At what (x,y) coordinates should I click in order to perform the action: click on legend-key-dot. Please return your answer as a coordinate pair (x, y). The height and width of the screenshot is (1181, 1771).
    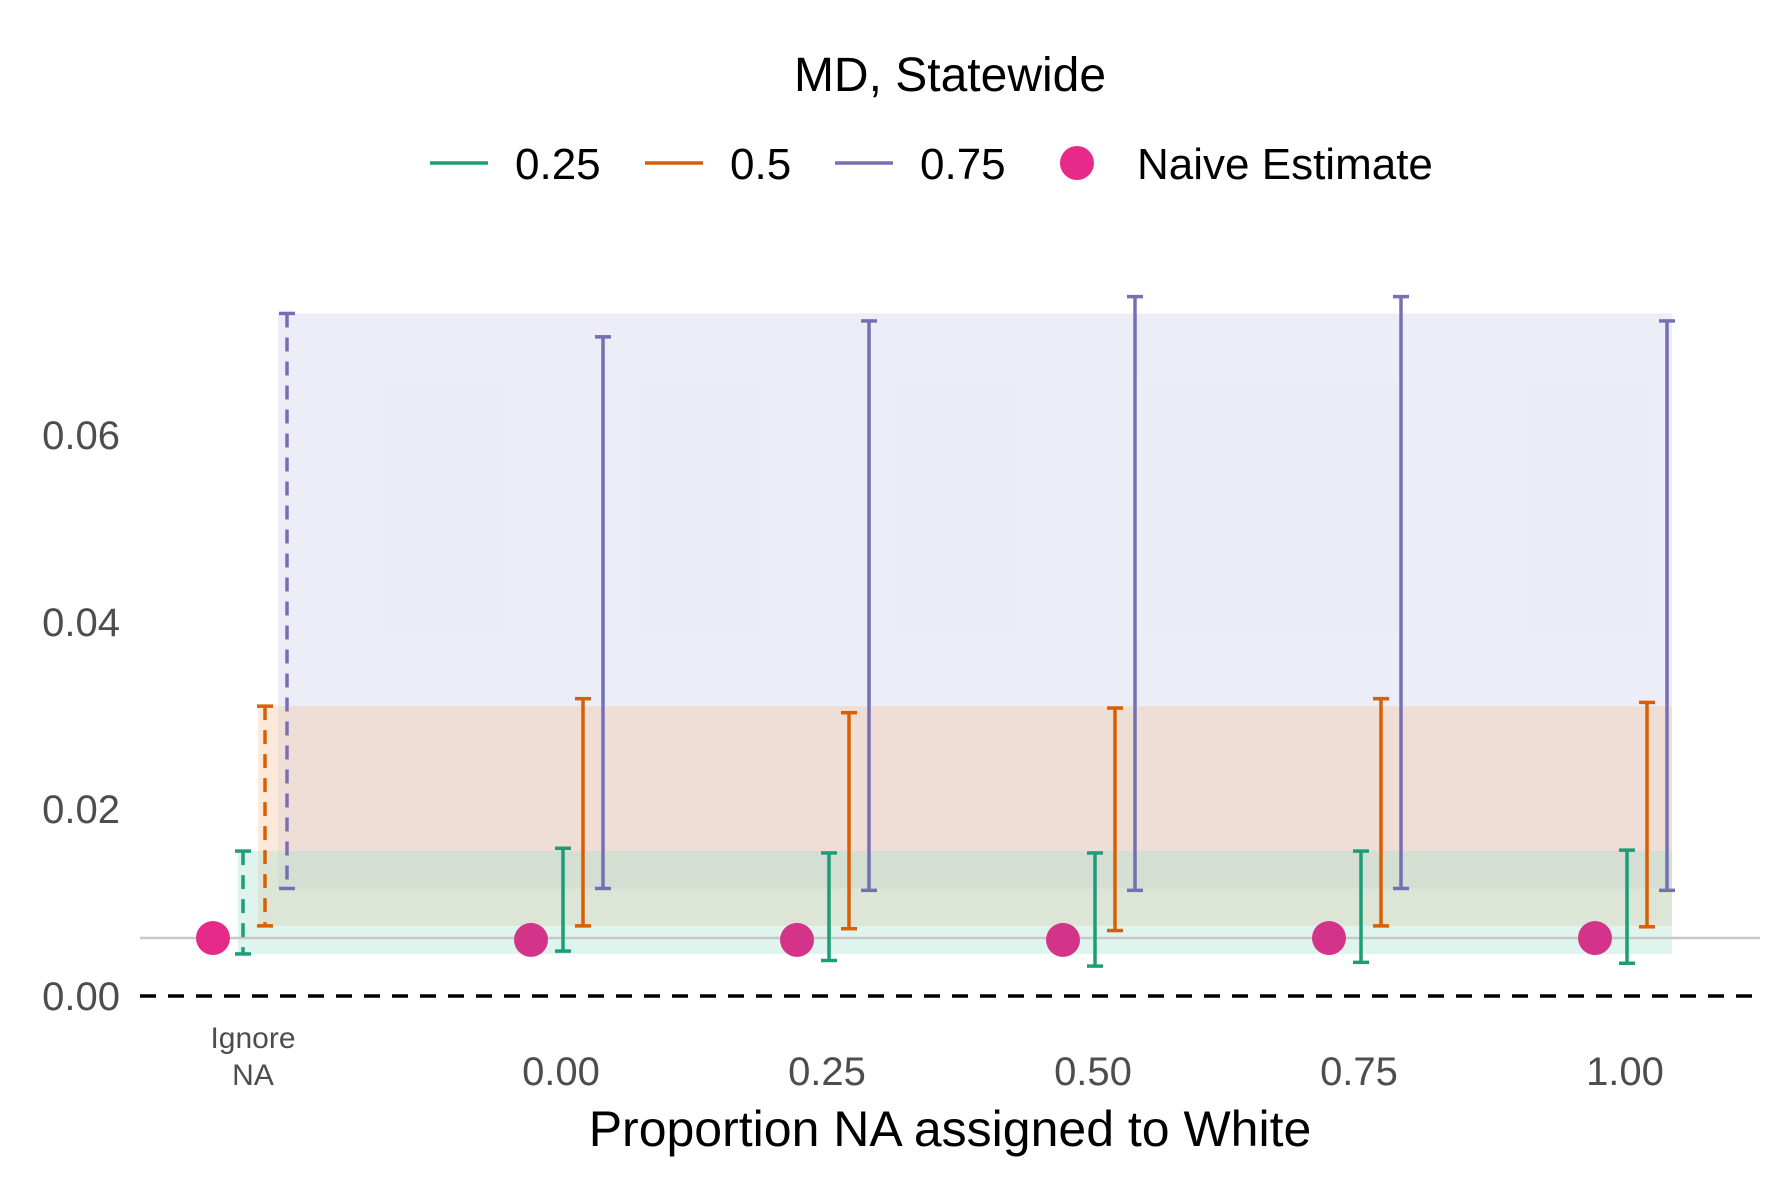
    Looking at the image, I should click on (1077, 163).